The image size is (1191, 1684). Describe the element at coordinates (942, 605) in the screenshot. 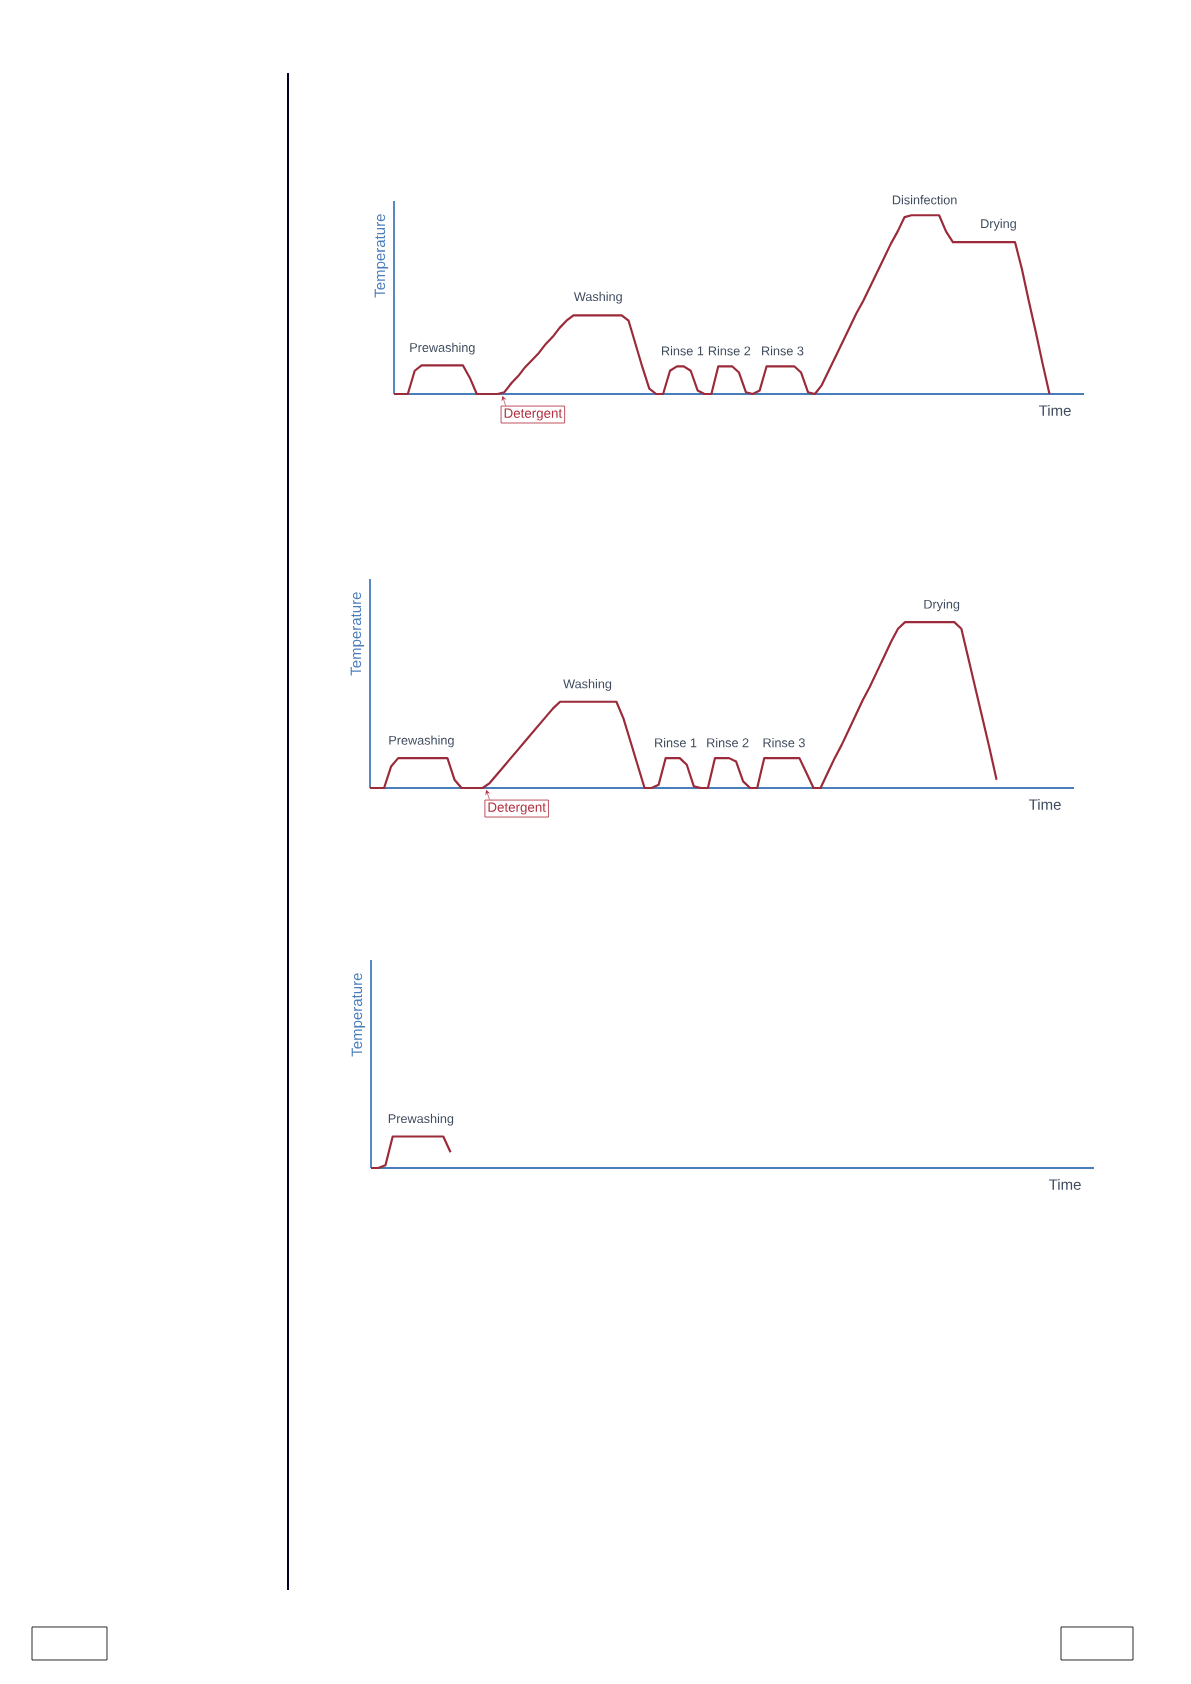

I see `text: Drying` at that location.